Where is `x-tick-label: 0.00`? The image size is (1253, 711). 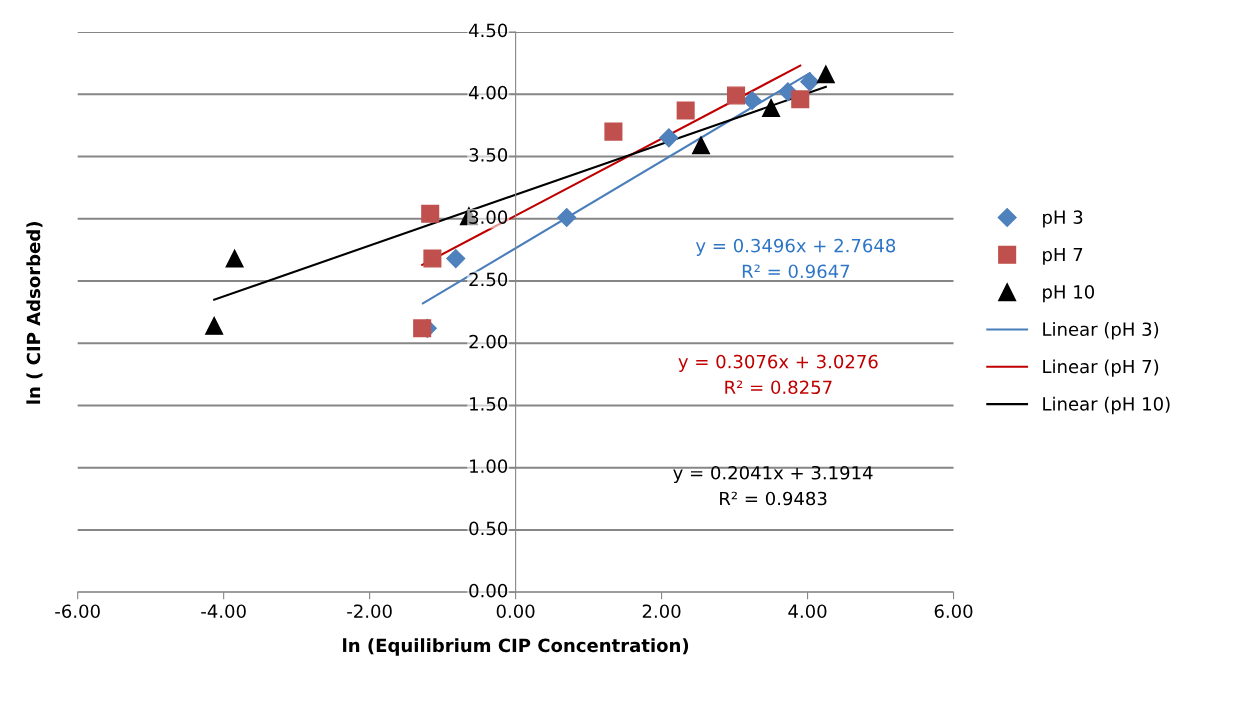
x-tick-label: 0.00 is located at coordinates (515, 611).